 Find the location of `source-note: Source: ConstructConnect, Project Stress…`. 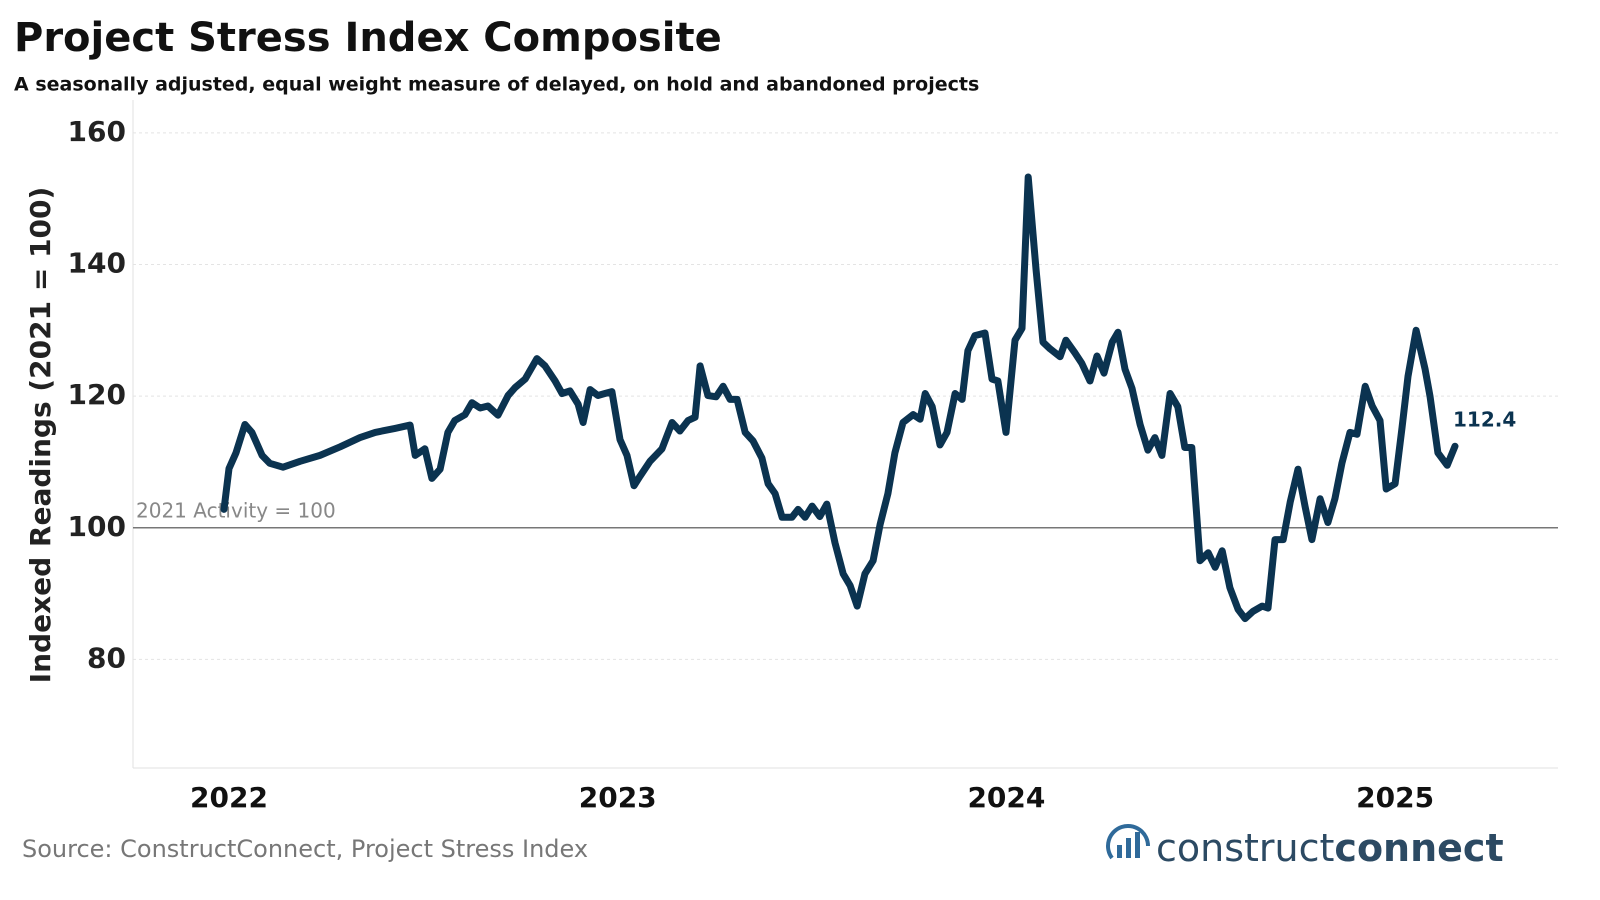

source-note: Source: ConstructConnect, Project Stress… is located at coordinates (305, 849).